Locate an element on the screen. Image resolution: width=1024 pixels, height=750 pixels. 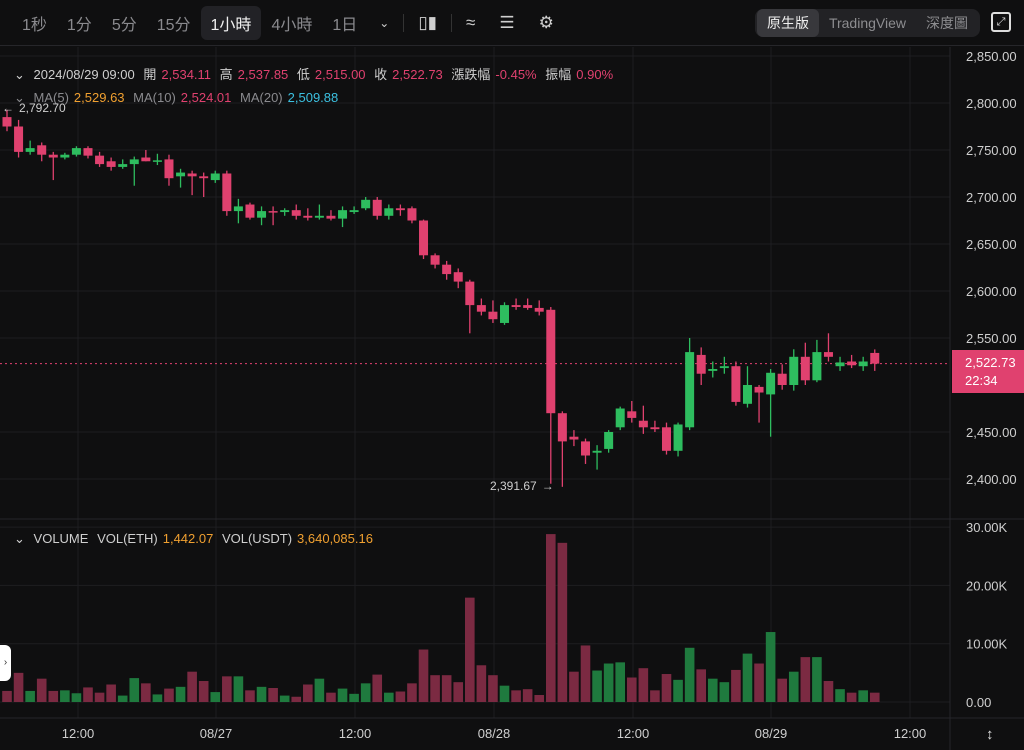
ma10-label: MA(10) is located at coordinates (154, 97).